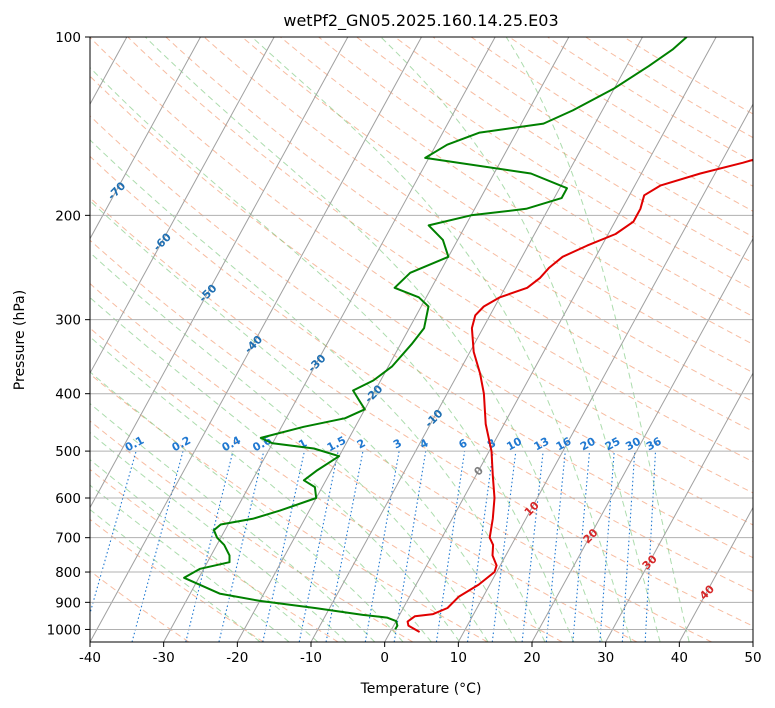 This screenshot has height=708, width=775. I want to click on isotherm-label: 40, so click(707, 592).